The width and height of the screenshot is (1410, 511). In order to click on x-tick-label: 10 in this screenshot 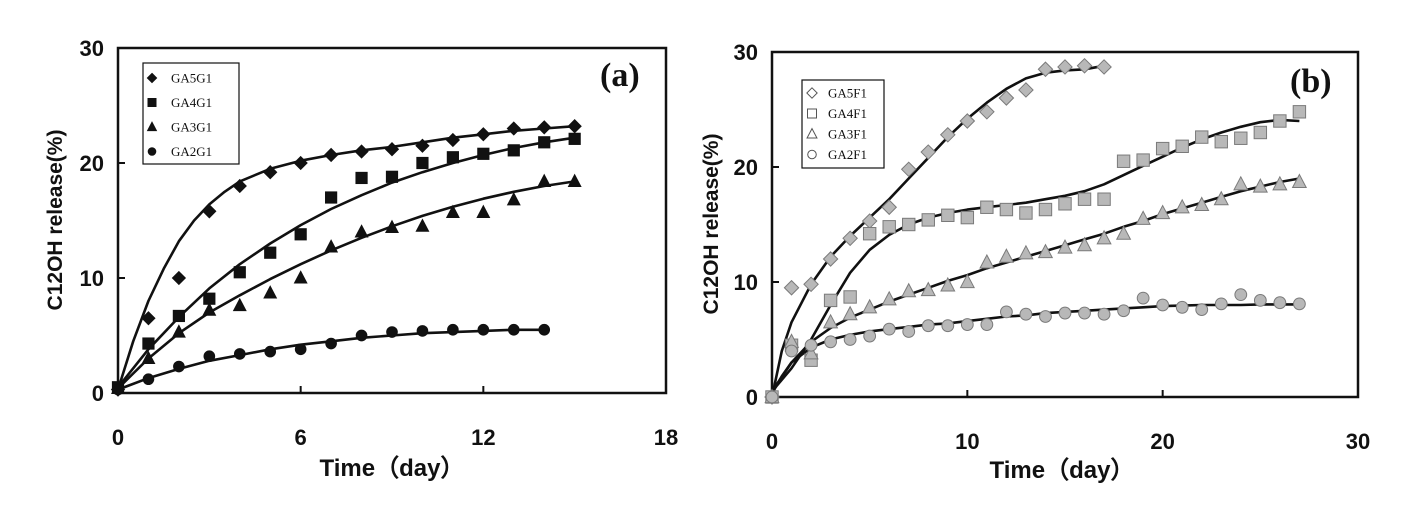, I will do `click(967, 441)`.